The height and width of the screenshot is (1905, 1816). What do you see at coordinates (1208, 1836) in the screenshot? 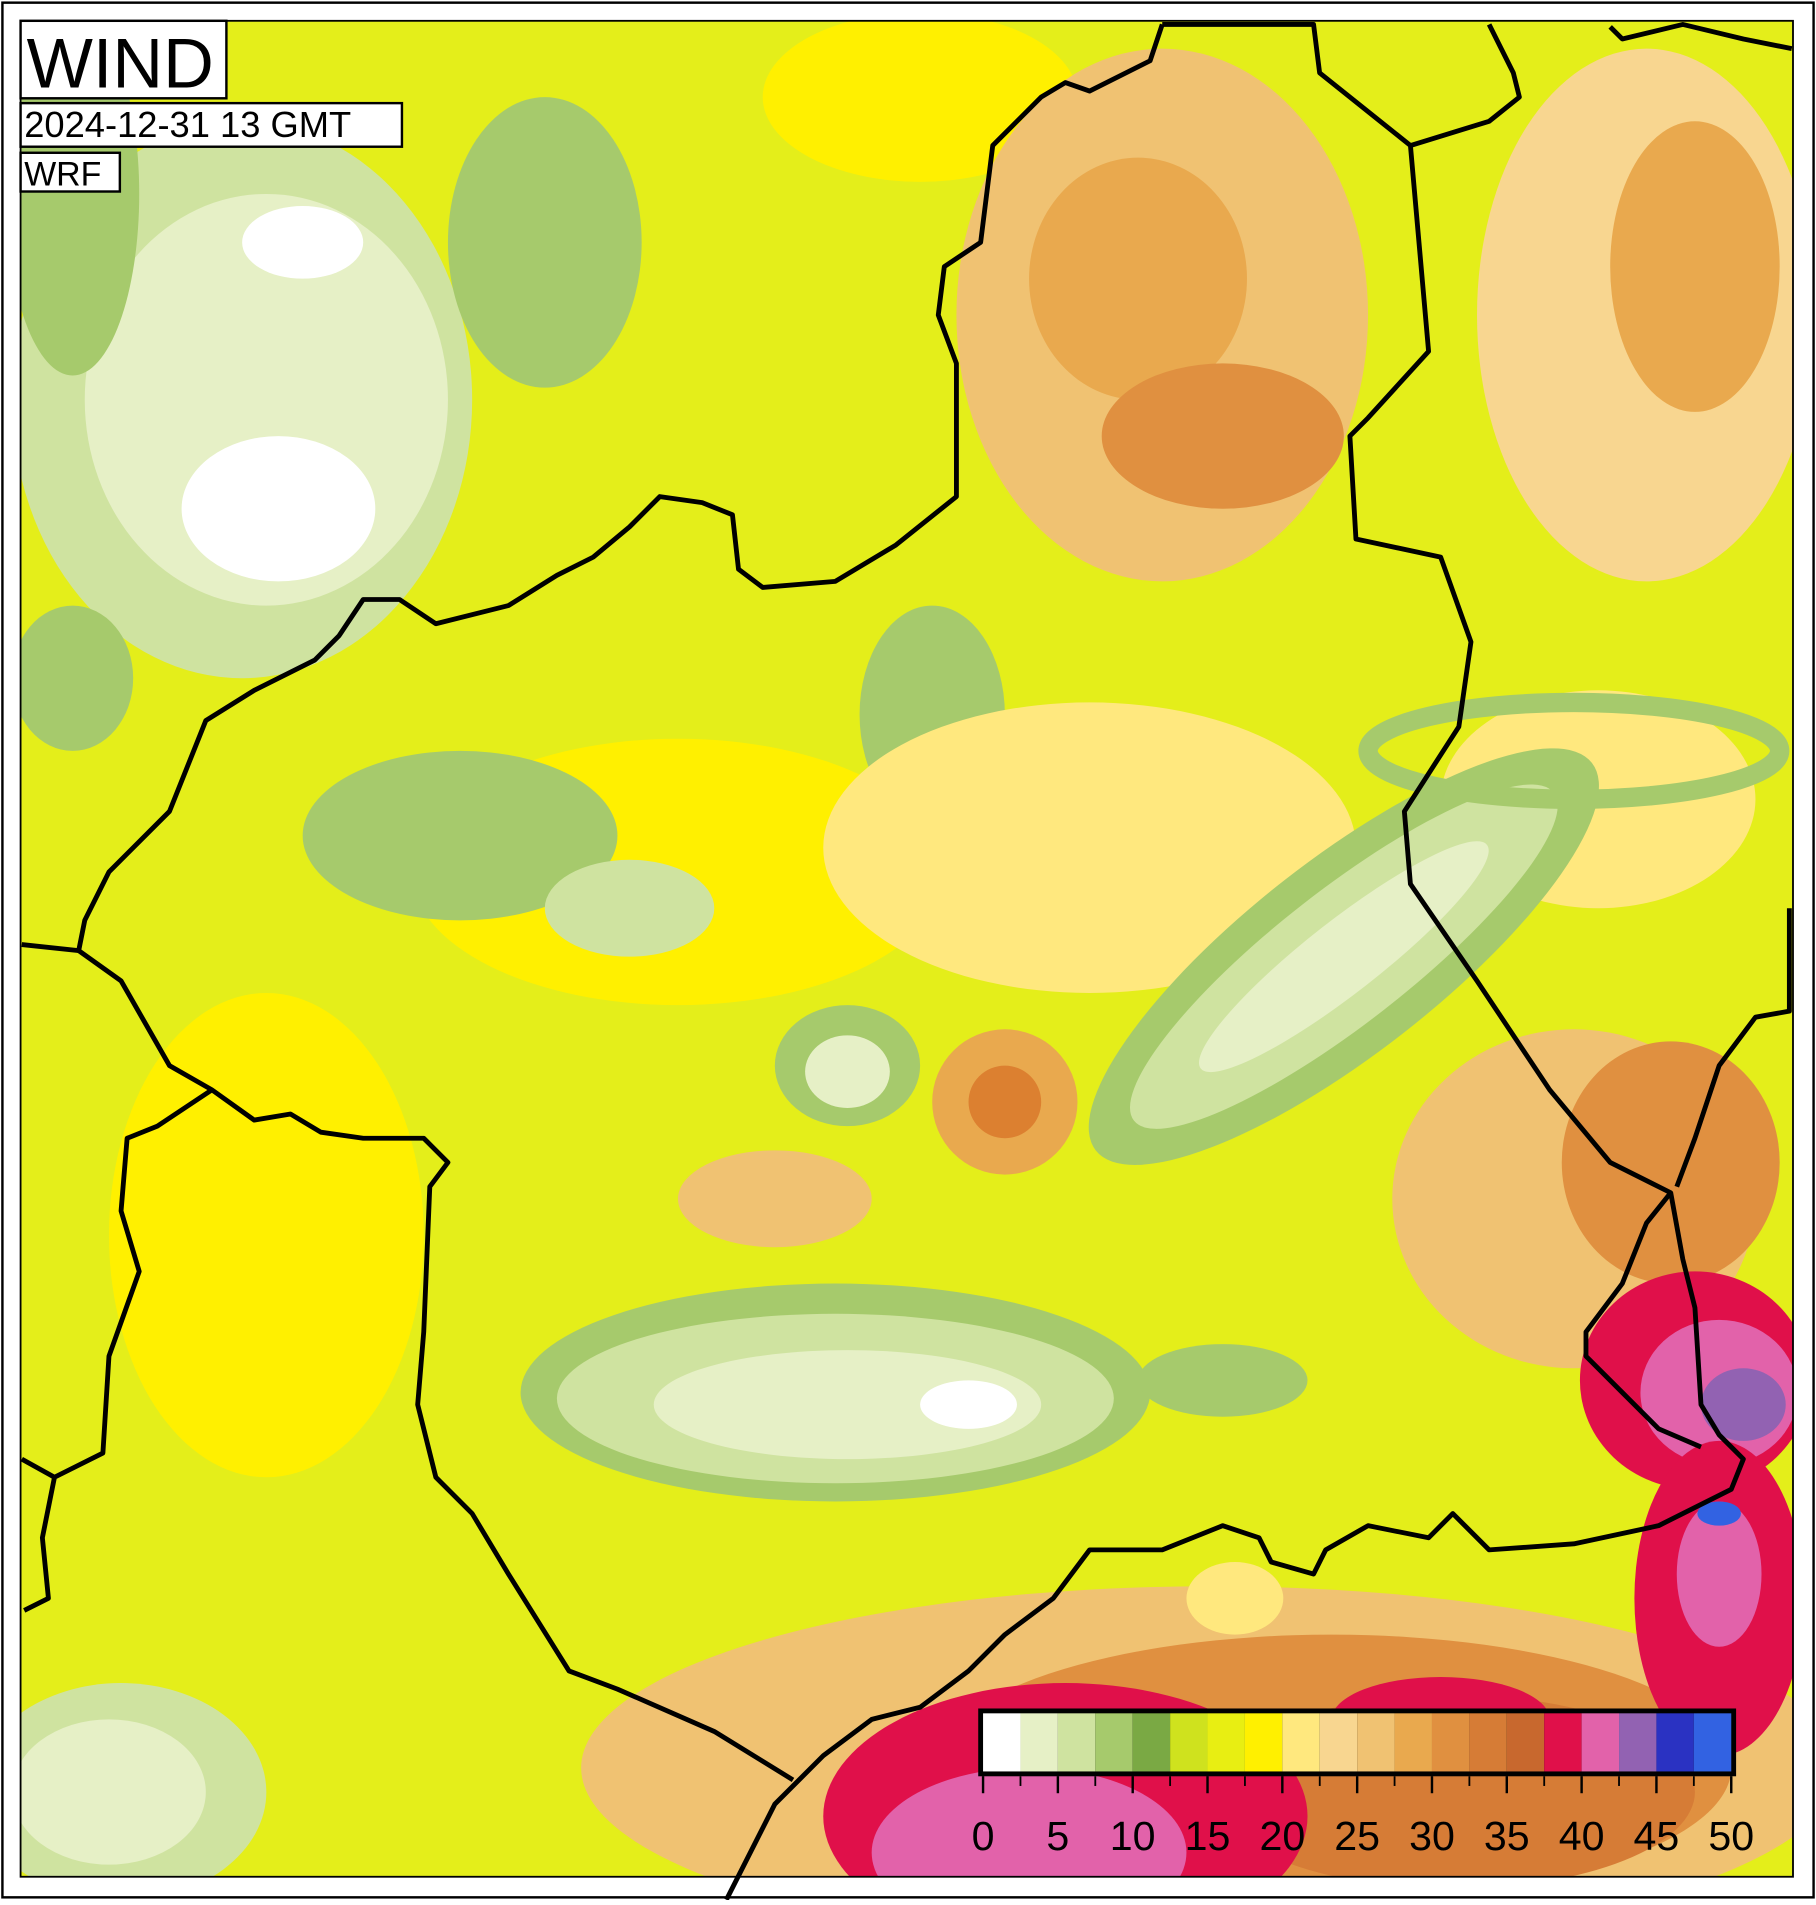
I see `tick-label: 15` at bounding box center [1208, 1836].